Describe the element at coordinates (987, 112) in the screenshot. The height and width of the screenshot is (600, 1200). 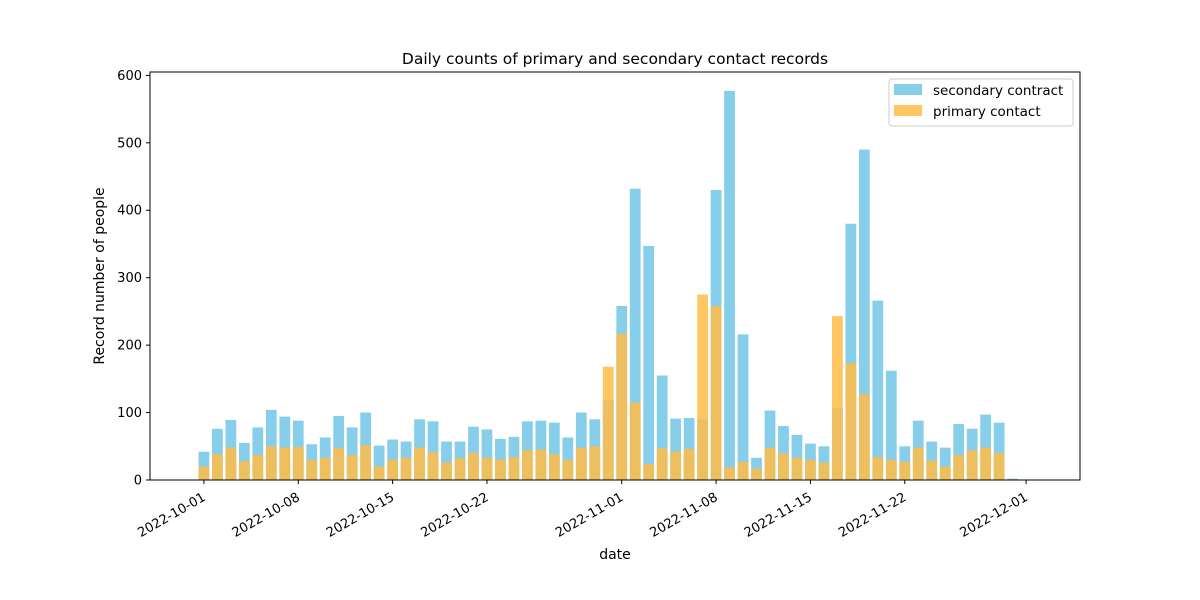
I see `legend-label-primary: primary contact` at that location.